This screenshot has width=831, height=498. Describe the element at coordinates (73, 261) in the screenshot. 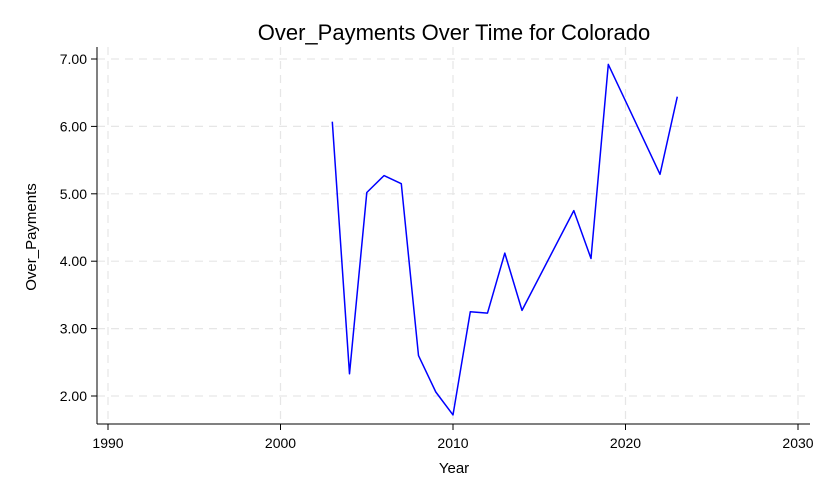

I see `y-tick-label: 4.00` at that location.